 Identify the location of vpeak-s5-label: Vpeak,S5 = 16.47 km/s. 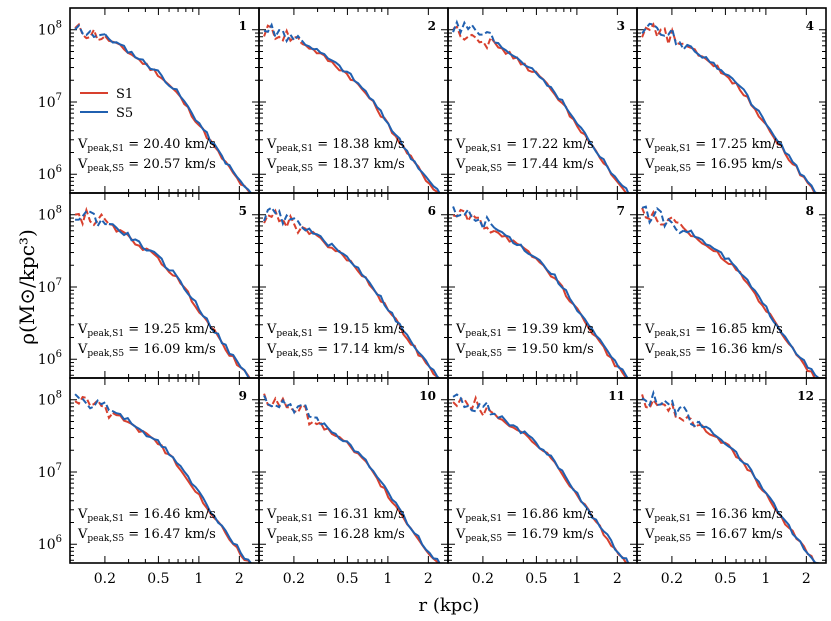
(146, 535).